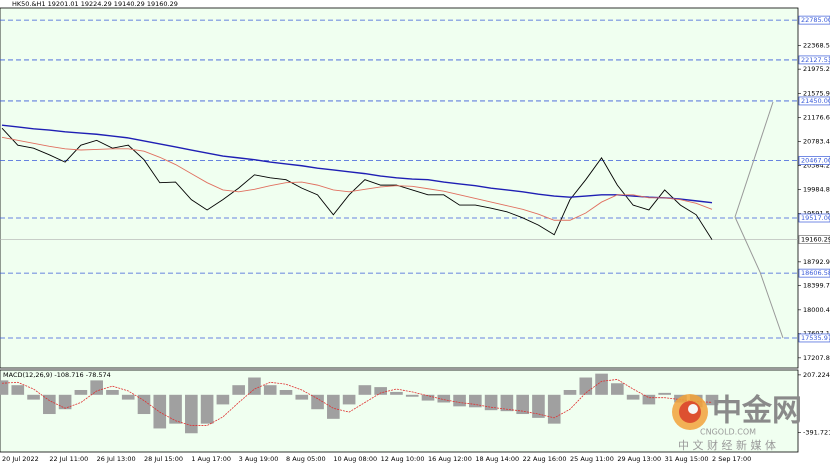 This screenshot has height=465, width=830. Describe the element at coordinates (816, 358) in the screenshot. I see `y-tick-label: 17207.85` at that location.